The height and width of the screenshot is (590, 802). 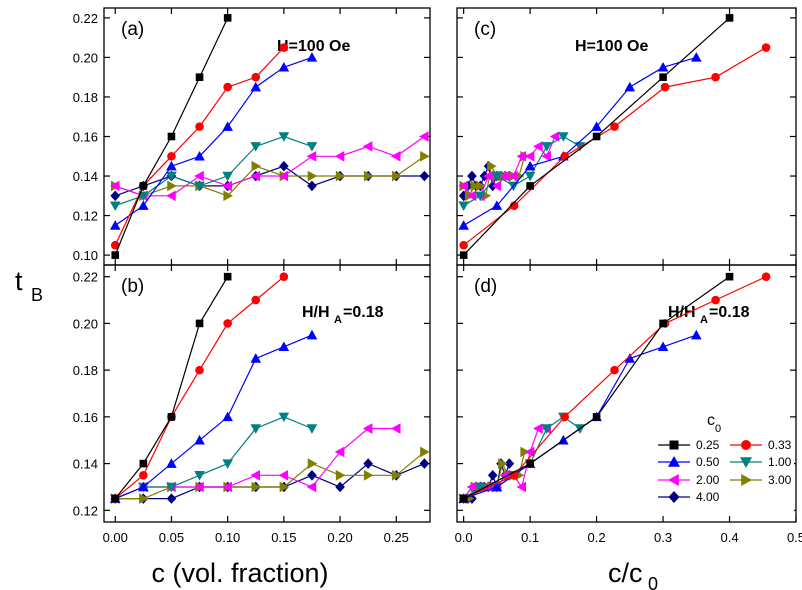 I want to click on y-tick-label: 0.12, so click(x=85, y=510).